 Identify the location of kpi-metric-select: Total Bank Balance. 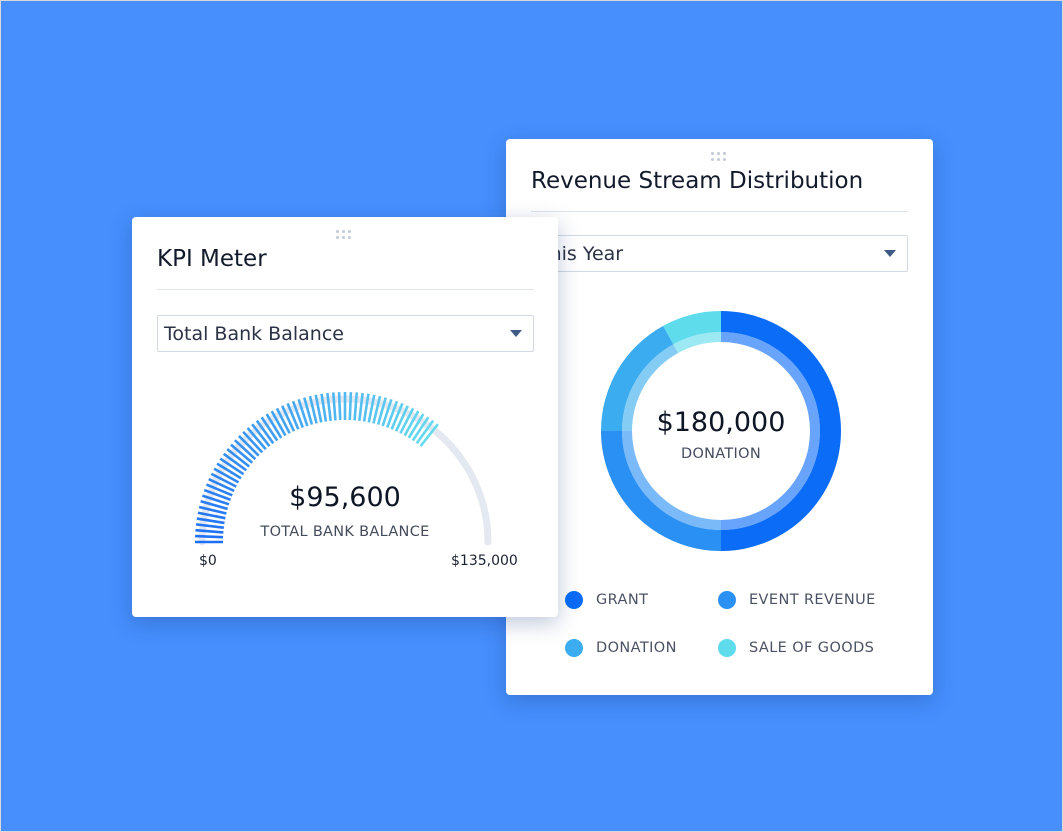
(345, 333).